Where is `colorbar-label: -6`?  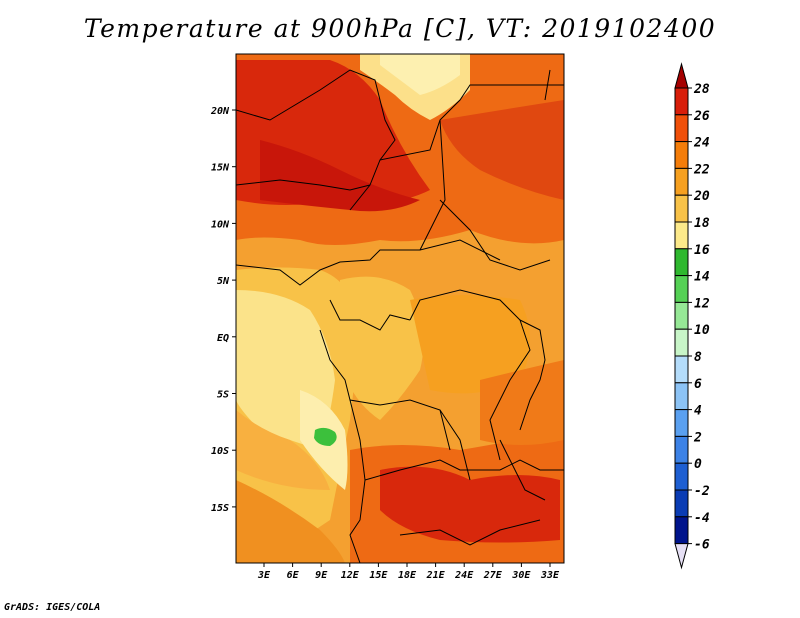
colorbar-label: -6 is located at coordinates (702, 545).